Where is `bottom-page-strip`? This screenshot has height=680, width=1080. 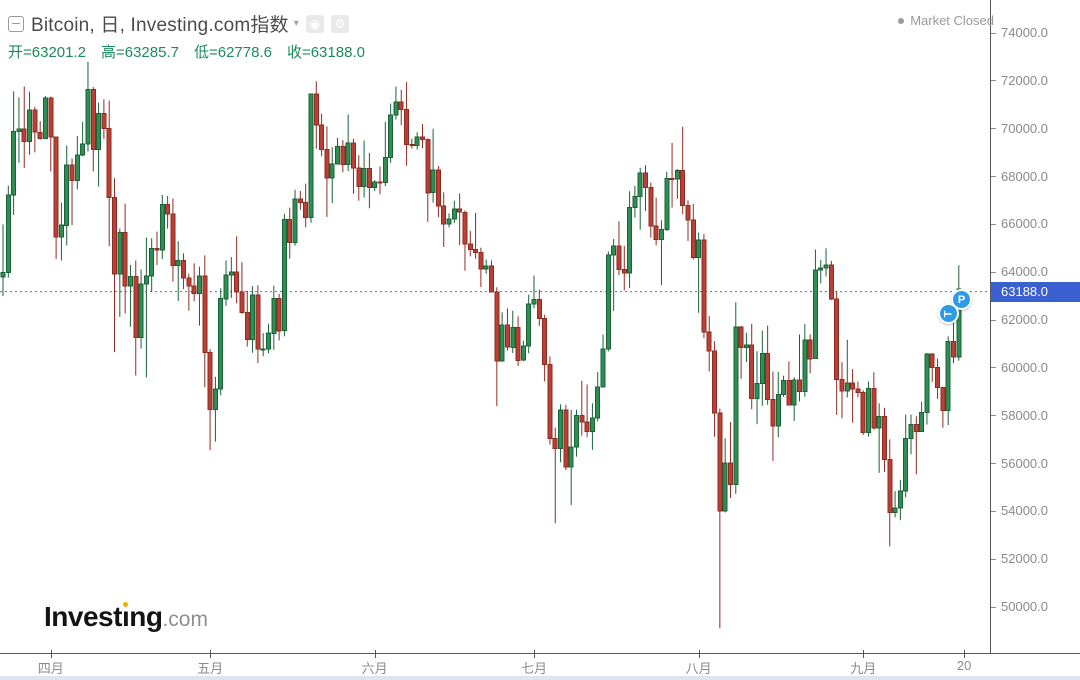 bottom-page-strip is located at coordinates (540, 678).